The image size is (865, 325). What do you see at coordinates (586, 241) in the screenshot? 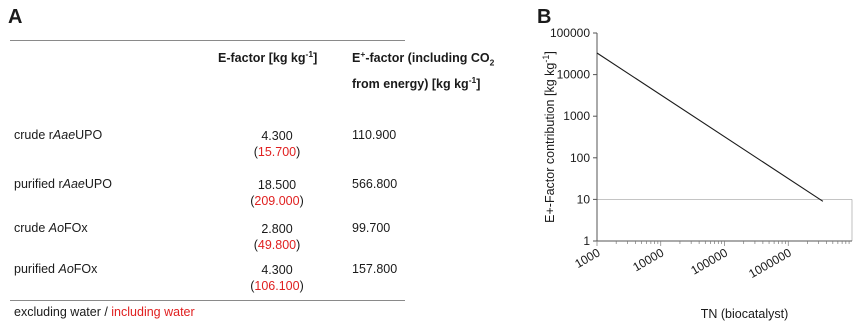
I see `y-tick-label: 1` at bounding box center [586, 241].